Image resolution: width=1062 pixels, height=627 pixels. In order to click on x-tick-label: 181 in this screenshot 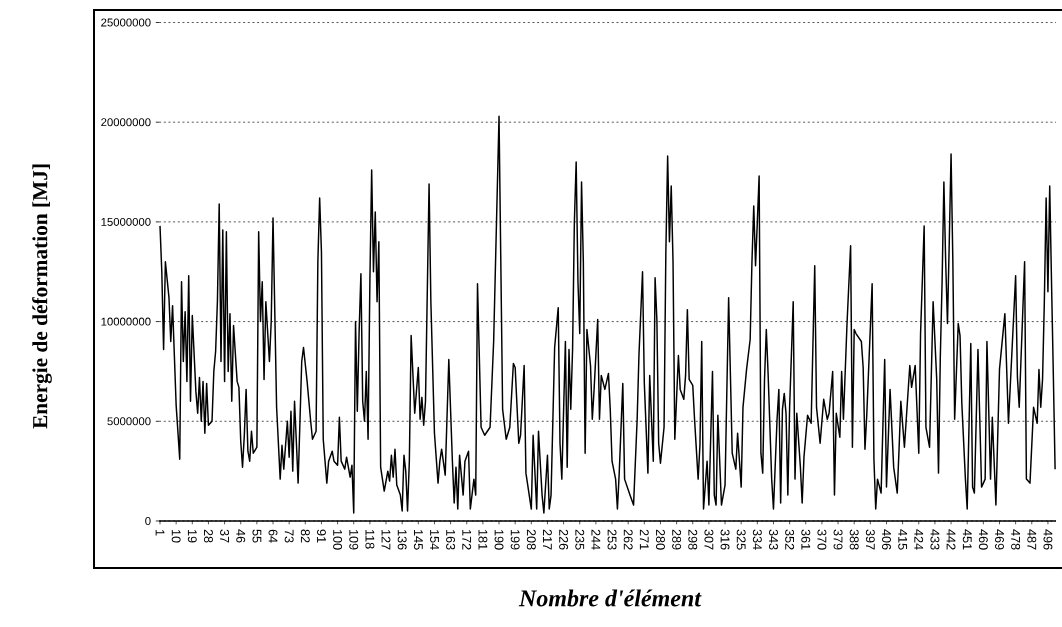, I will do `click(483, 539)`.